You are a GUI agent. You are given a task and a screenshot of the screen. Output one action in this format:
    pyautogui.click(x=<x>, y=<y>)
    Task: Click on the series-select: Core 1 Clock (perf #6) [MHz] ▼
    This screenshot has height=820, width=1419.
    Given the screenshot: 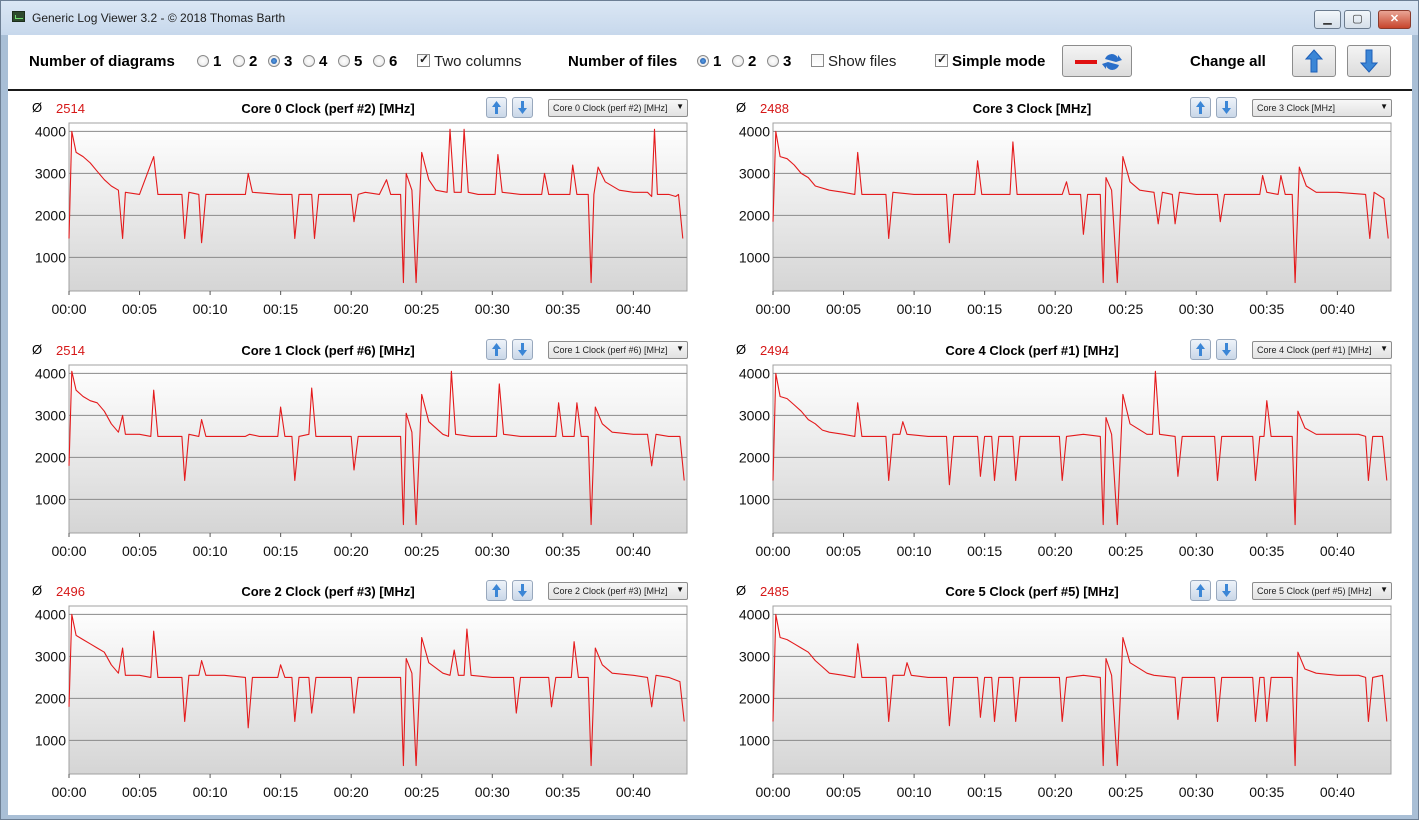 What is the action you would take?
    pyautogui.click(x=618, y=350)
    